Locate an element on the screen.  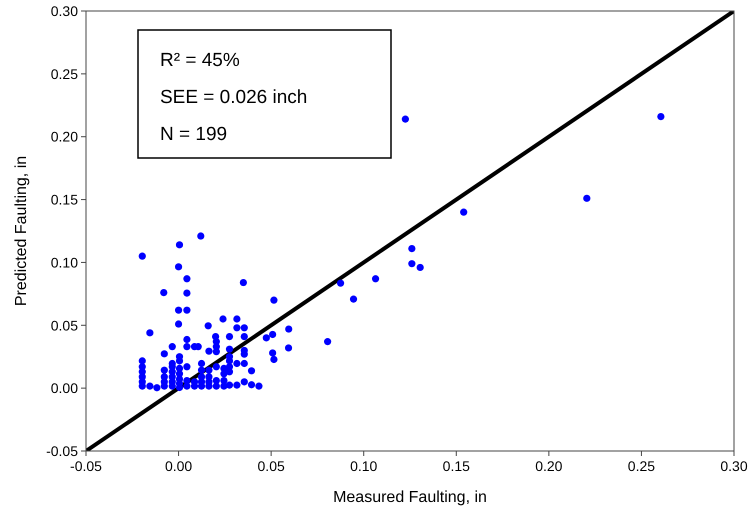
y-tick-label: 0.20 is located at coordinates (64, 136).